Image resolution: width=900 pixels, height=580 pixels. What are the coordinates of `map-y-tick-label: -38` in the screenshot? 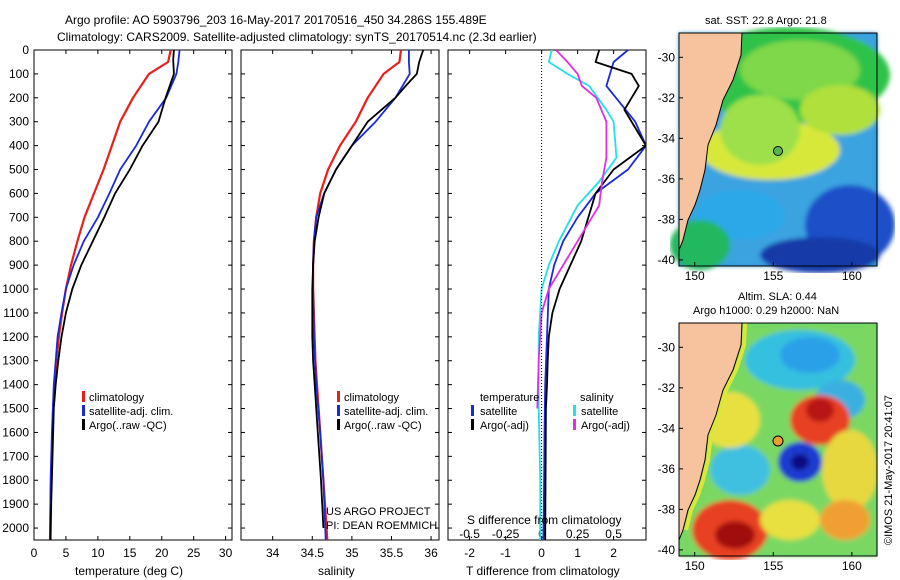 It's located at (667, 219).